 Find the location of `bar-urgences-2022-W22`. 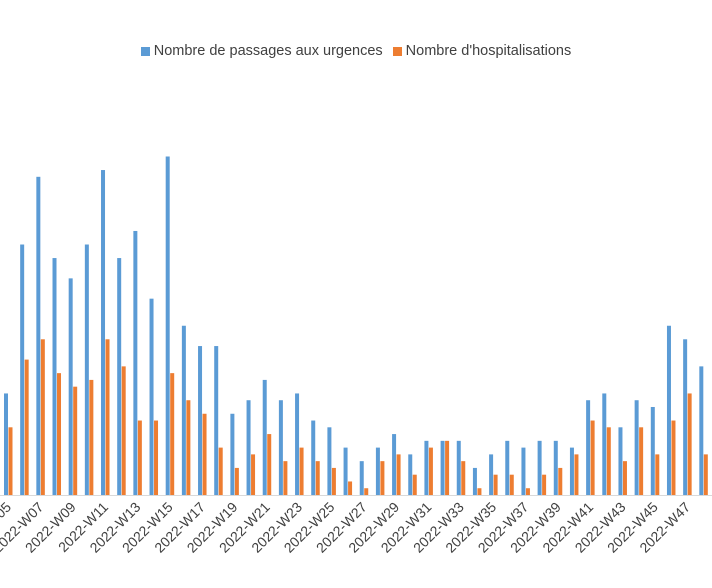

bar-urgences-2022-W22 is located at coordinates (280, 447).